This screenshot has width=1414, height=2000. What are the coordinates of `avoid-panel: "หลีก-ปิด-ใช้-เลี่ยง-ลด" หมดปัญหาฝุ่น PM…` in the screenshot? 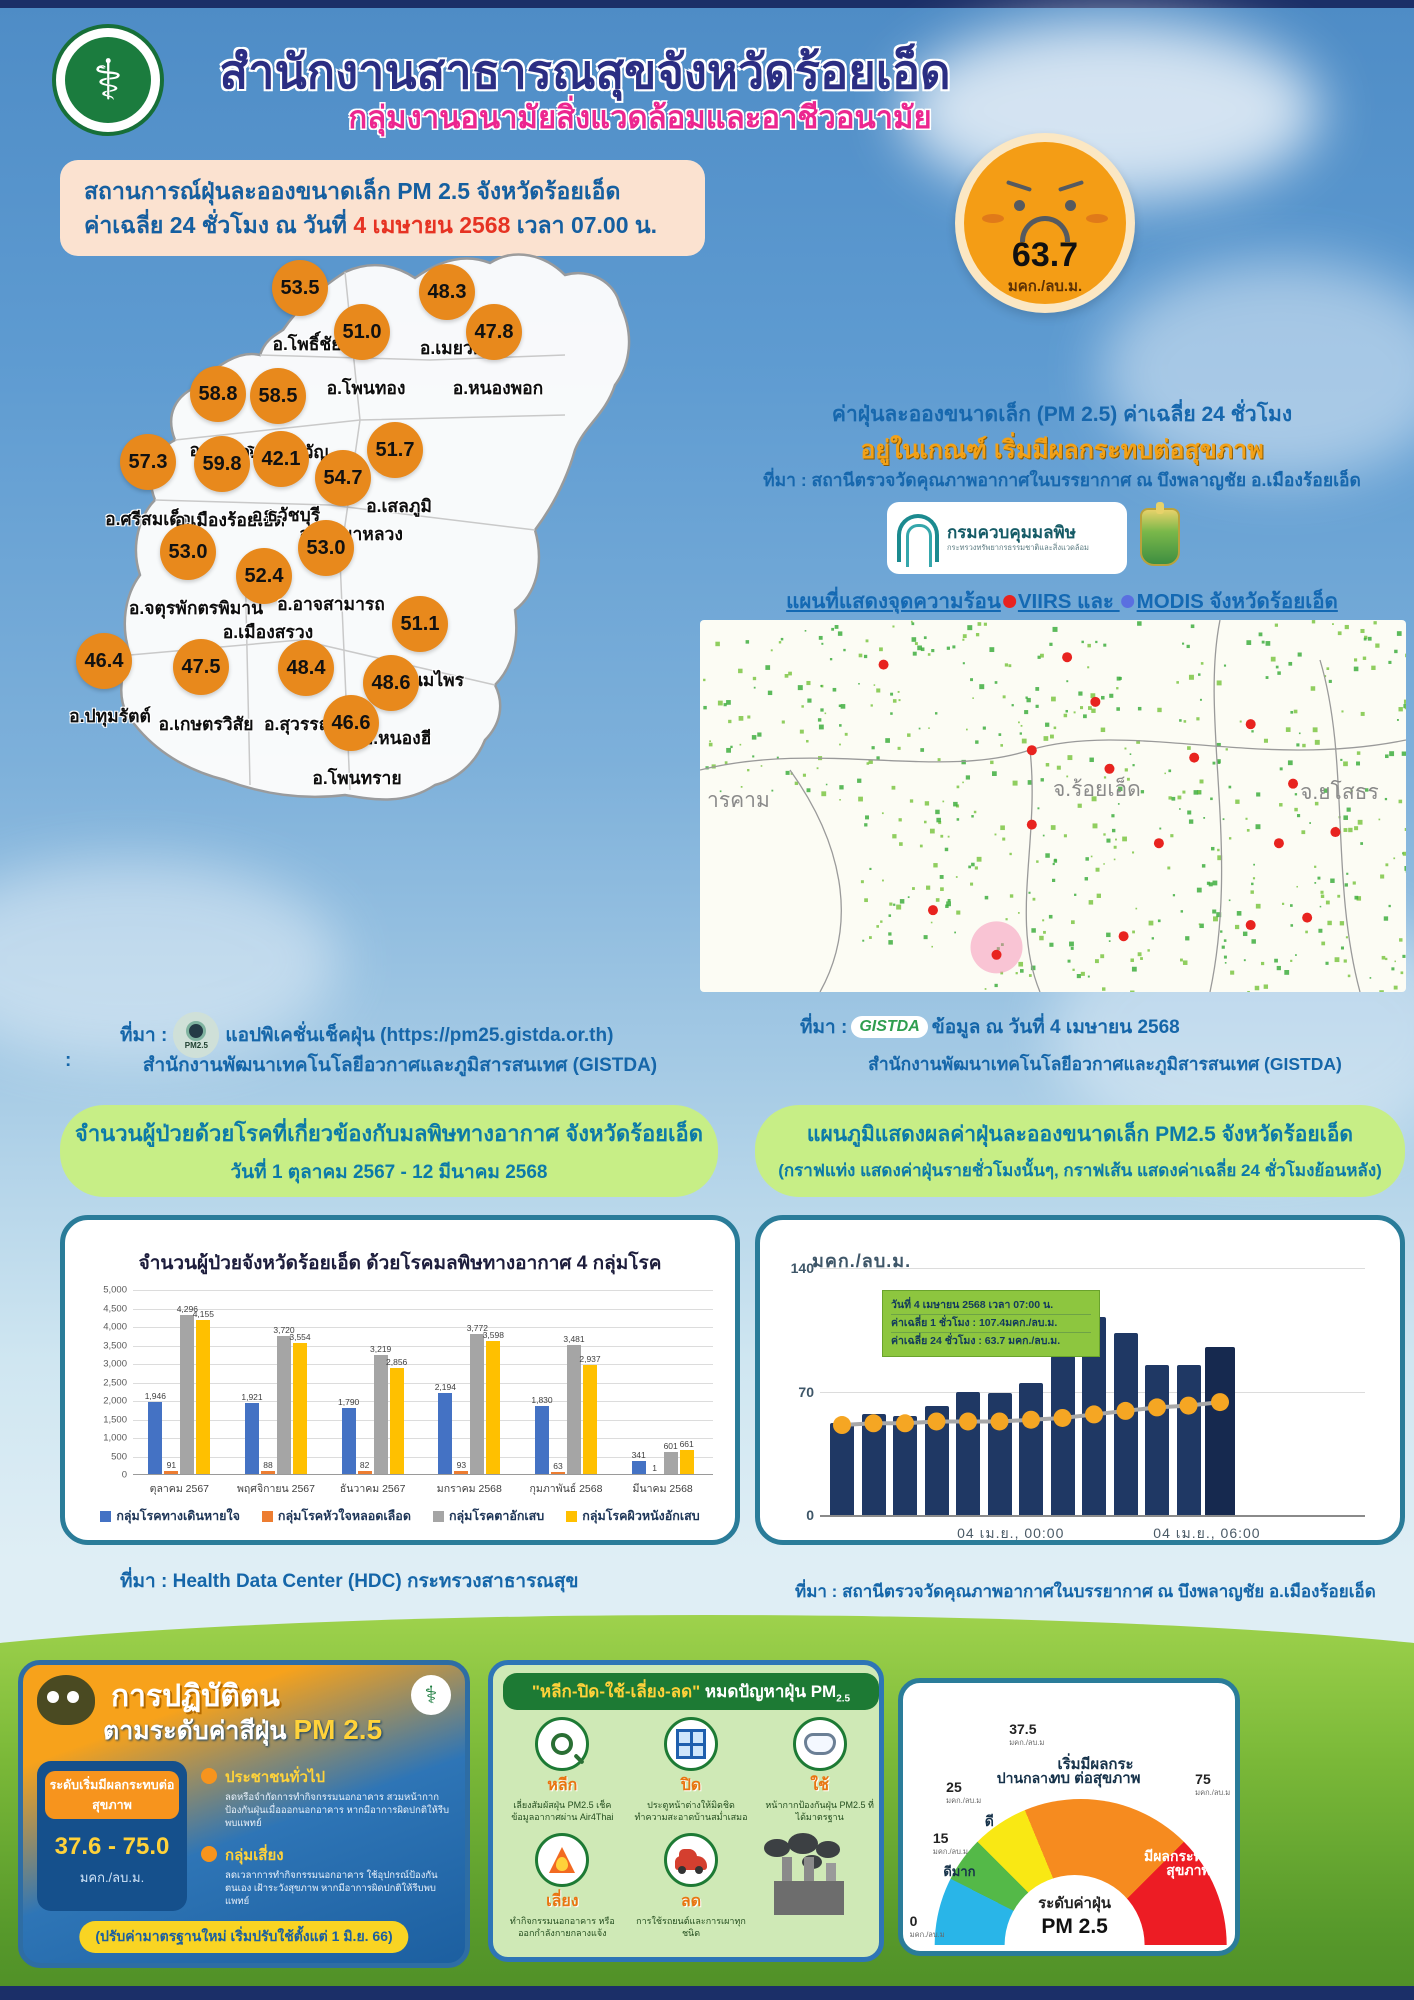 It's located at (686, 1811).